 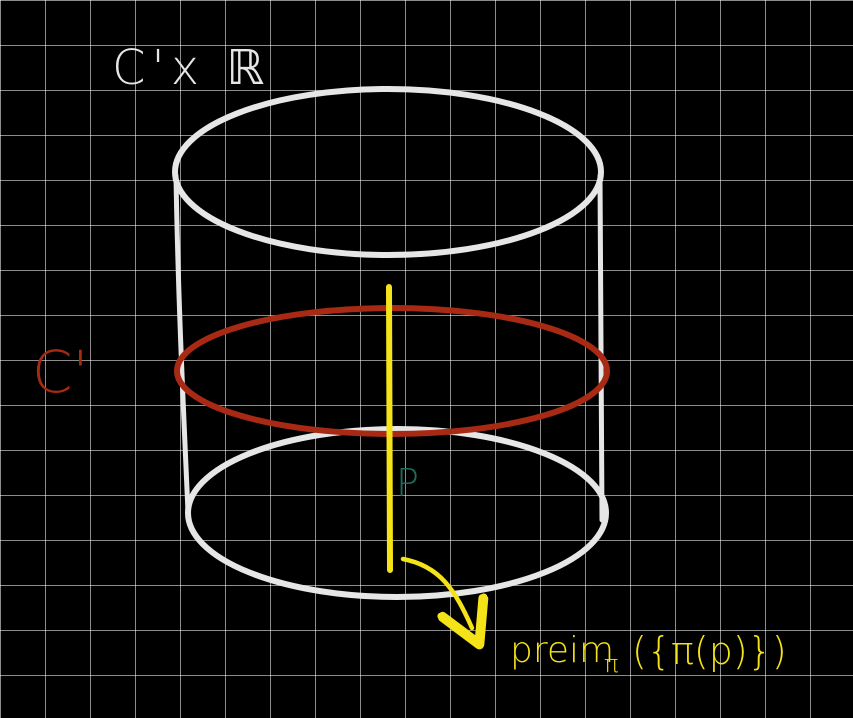 What do you see at coordinates (60, 372) in the screenshot?
I see `circle-label: C'` at bounding box center [60, 372].